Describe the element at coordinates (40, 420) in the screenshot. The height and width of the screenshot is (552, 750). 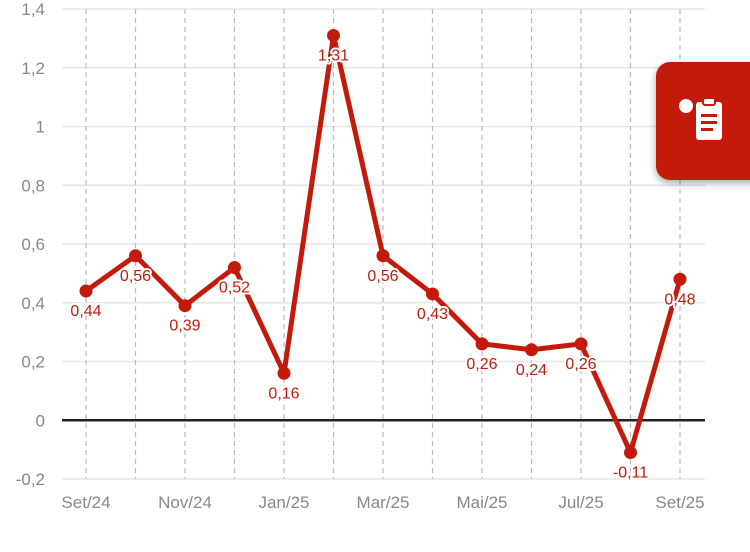
I see `y-tick-label: 0` at that location.